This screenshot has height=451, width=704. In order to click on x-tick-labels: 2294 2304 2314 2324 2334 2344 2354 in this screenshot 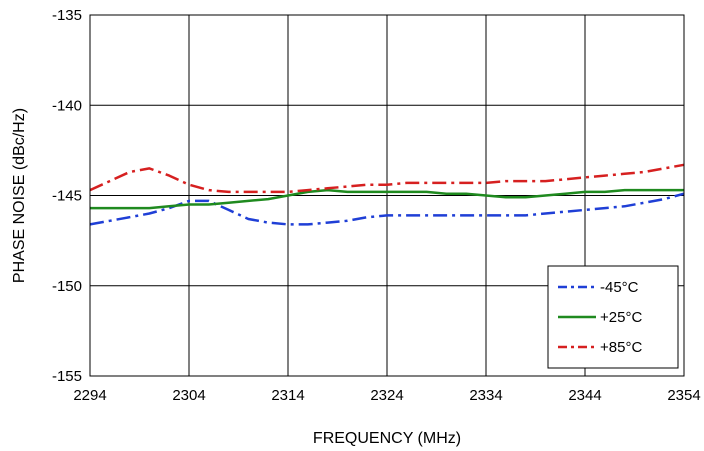, I will do `click(386, 395)`.